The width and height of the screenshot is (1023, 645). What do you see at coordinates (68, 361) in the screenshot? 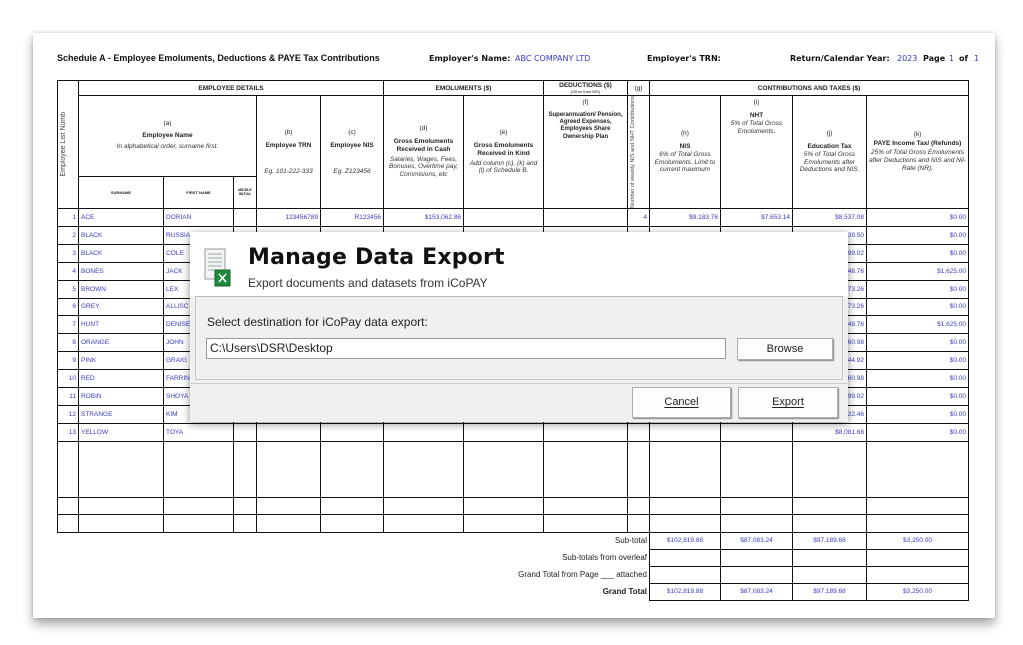
I see `row-number: 9` at bounding box center [68, 361].